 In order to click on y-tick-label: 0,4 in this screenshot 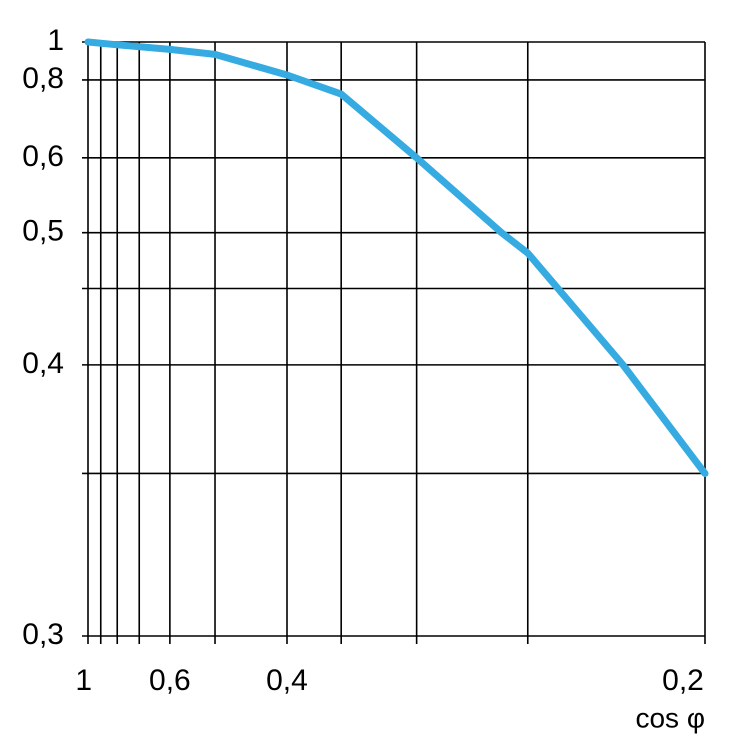, I will do `click(43, 363)`.